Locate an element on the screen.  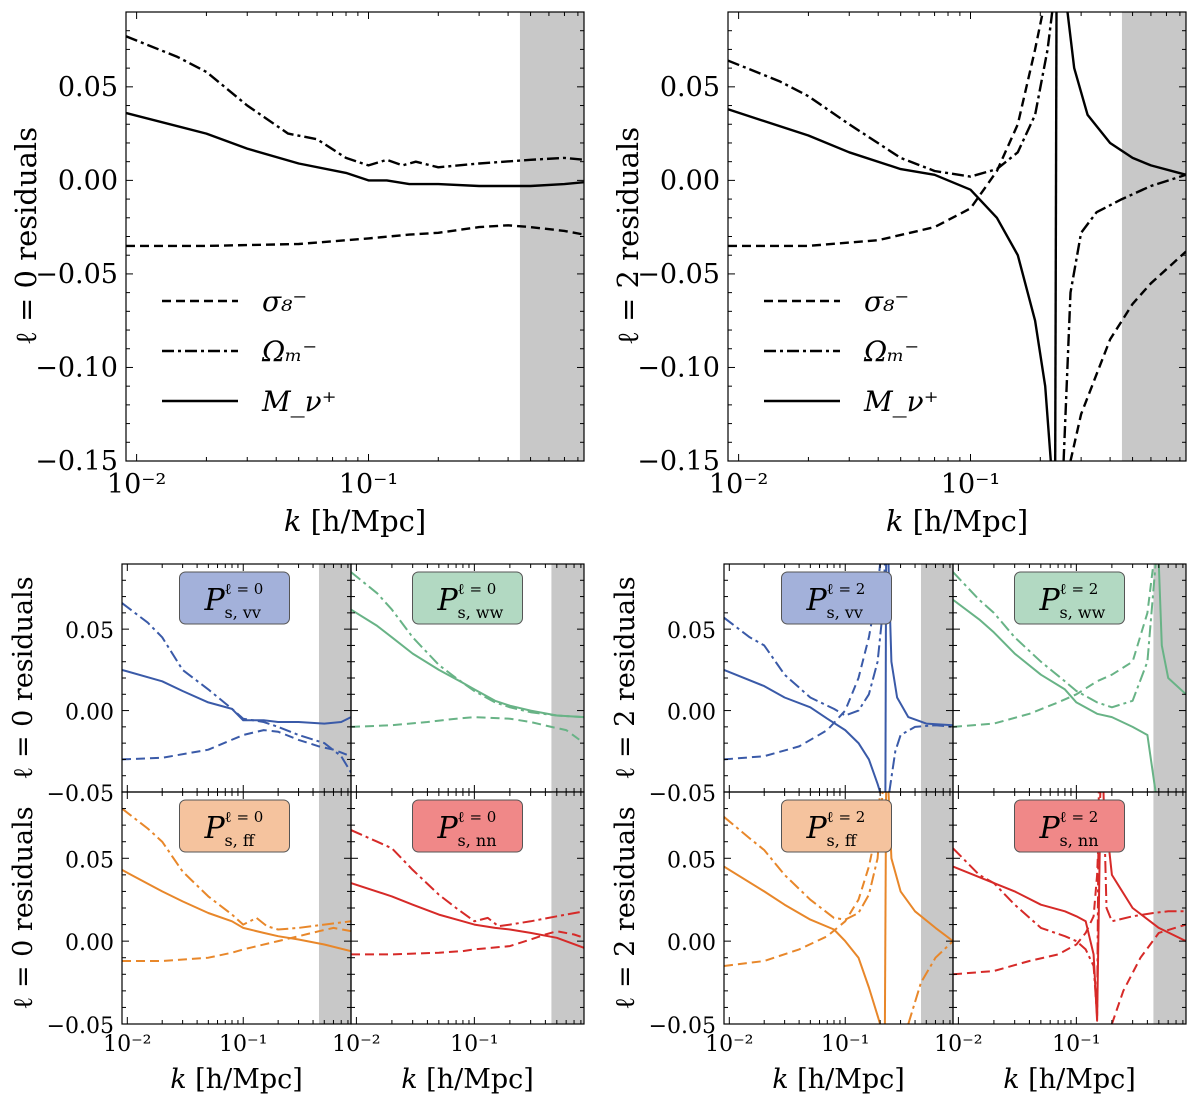
panel-bl-nn-l0: 10⁻² 10⁻¹ k [h/Mpc] P ℓ = 0 s, nn is located at coordinates (458, 943).